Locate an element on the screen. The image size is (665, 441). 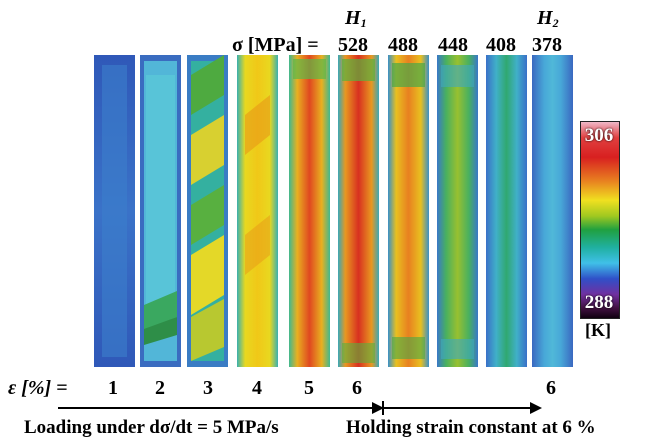
h2-main: H is located at coordinates (545, 18).